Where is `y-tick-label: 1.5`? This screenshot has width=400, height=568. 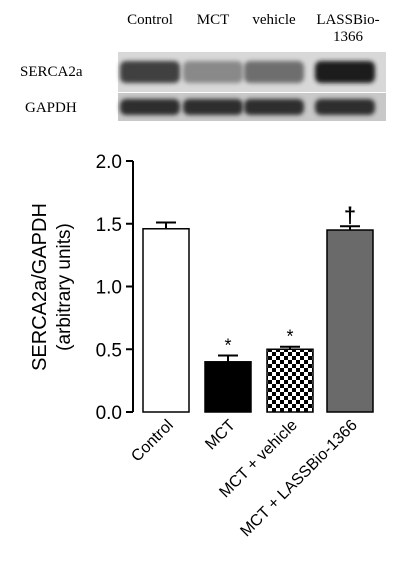
y-tick-label: 1.5 is located at coordinates (109, 225).